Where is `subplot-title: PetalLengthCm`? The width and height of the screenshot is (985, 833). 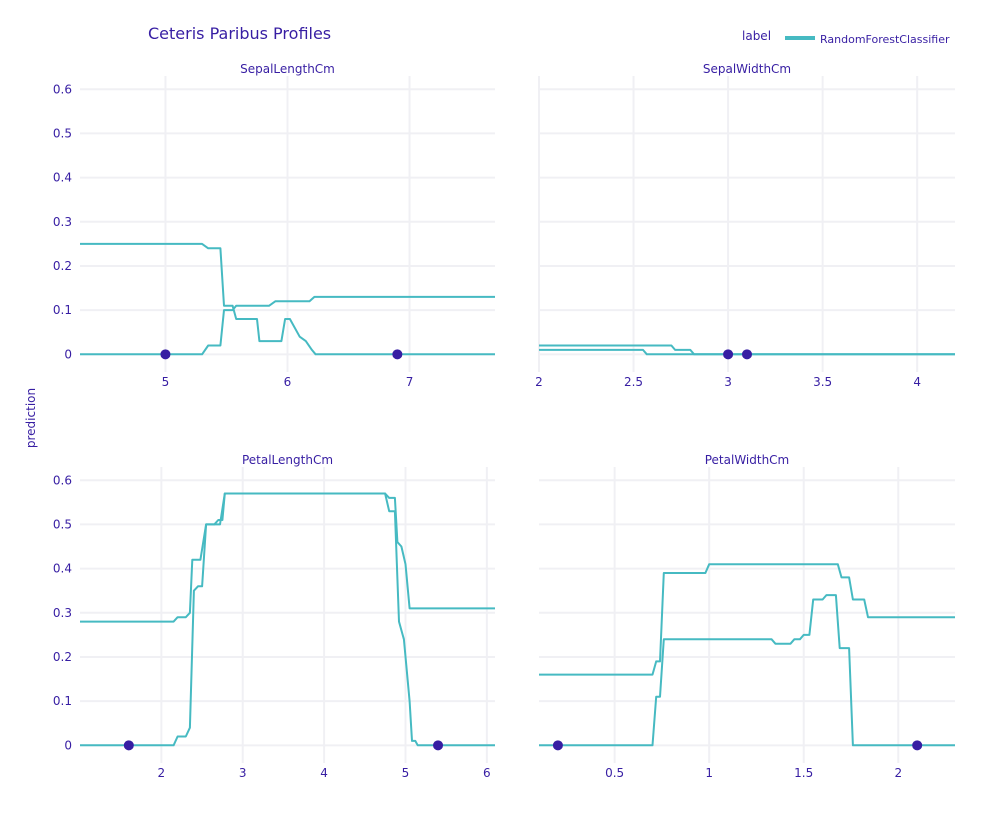 subplot-title: PetalLengthCm is located at coordinates (287, 460).